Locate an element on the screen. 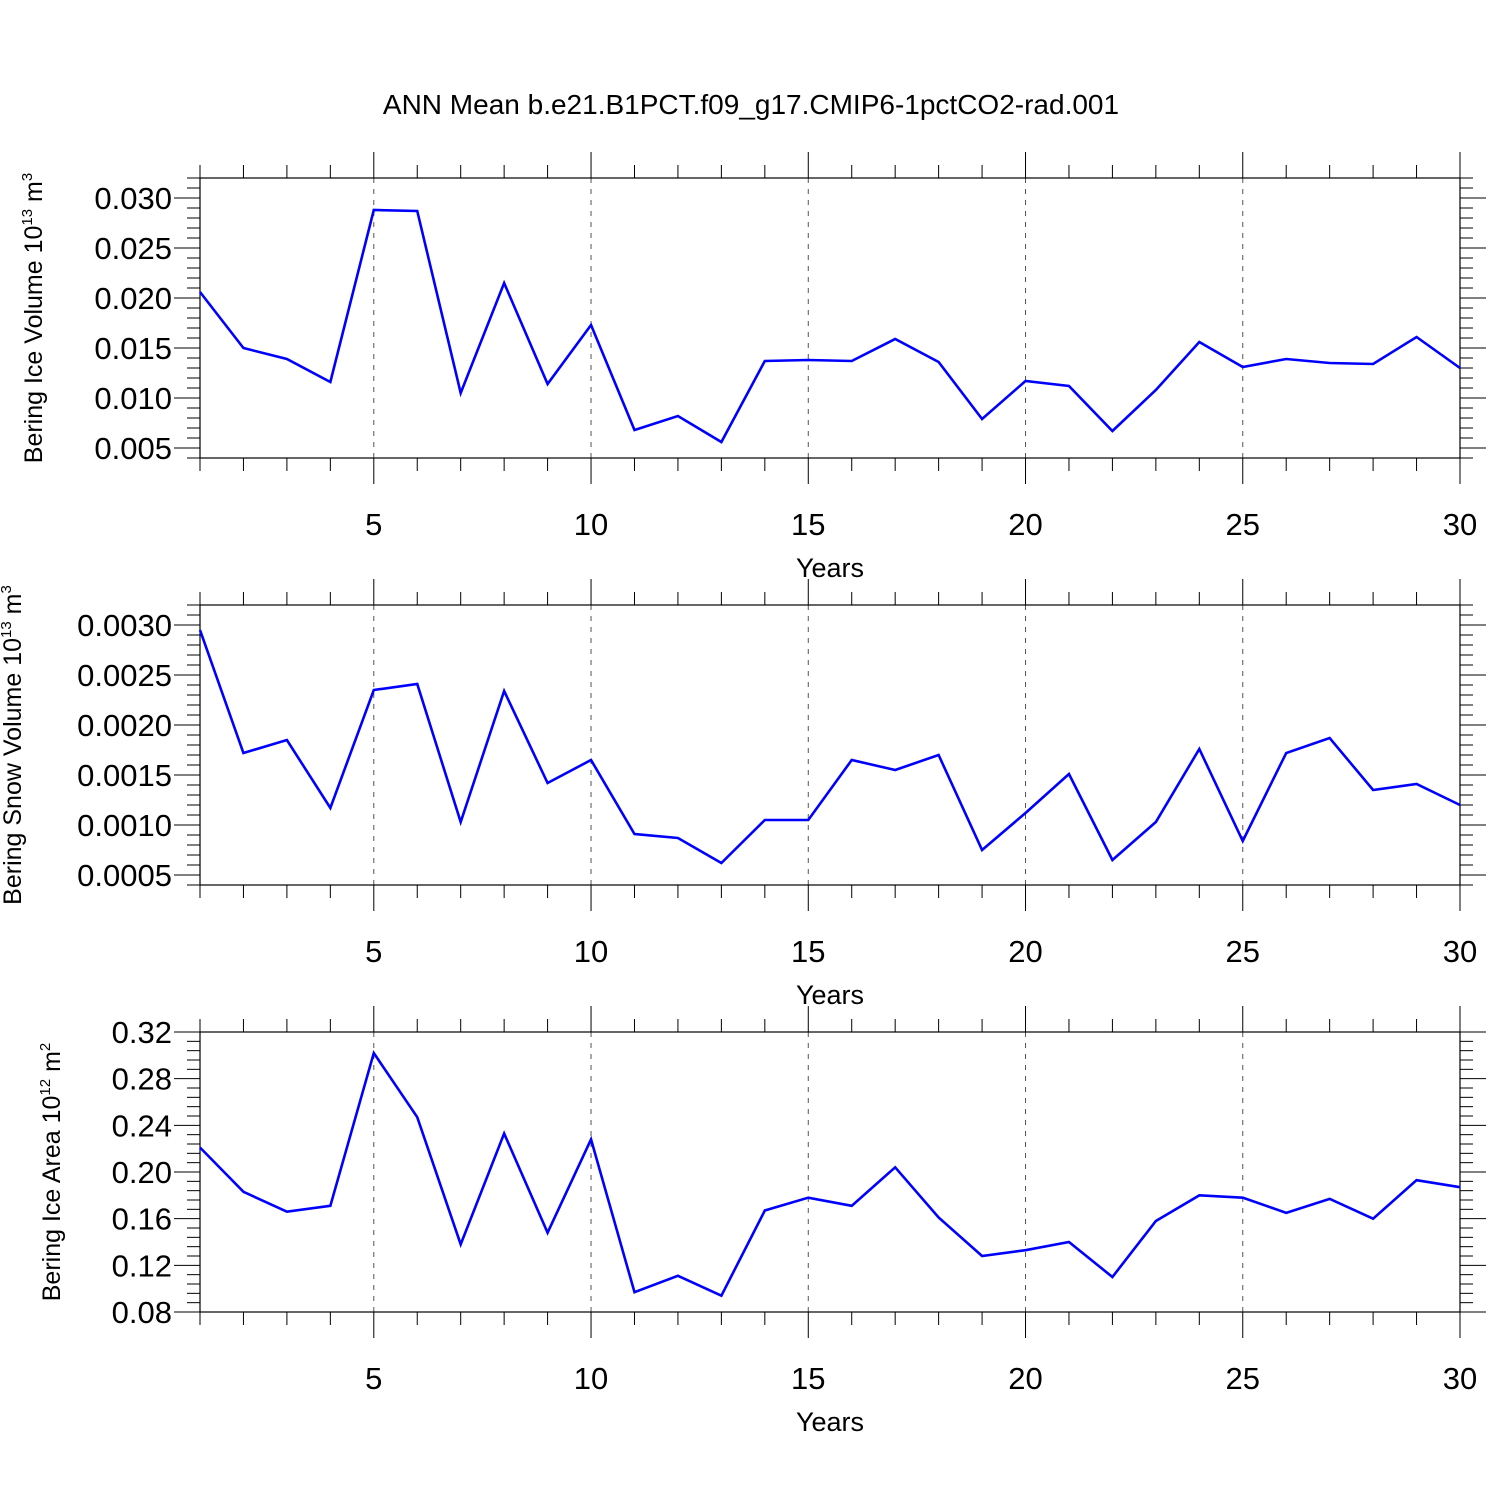  y-tick-label: 0.20 is located at coordinates (142, 1172).